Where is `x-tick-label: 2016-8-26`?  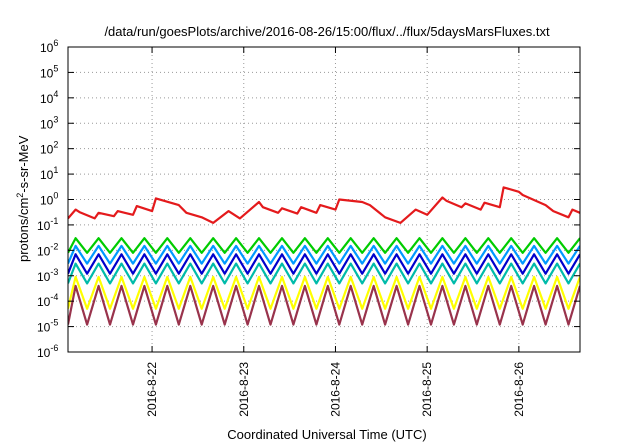
x-tick-label: 2016-8-26 is located at coordinates (519, 389).